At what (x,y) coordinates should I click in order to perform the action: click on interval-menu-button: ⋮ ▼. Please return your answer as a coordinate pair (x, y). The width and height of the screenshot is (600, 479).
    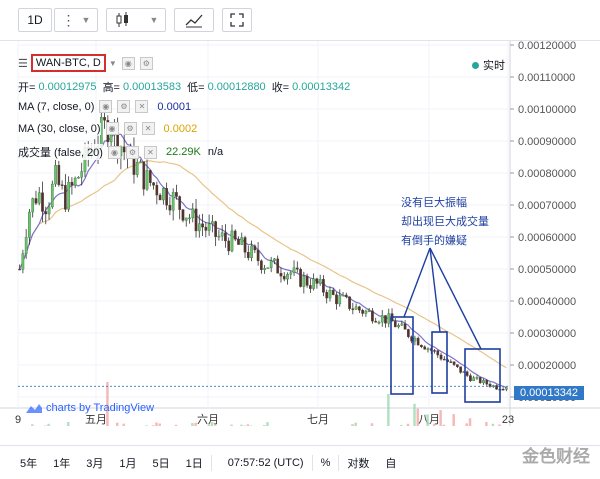
    Looking at the image, I should click on (76, 20).